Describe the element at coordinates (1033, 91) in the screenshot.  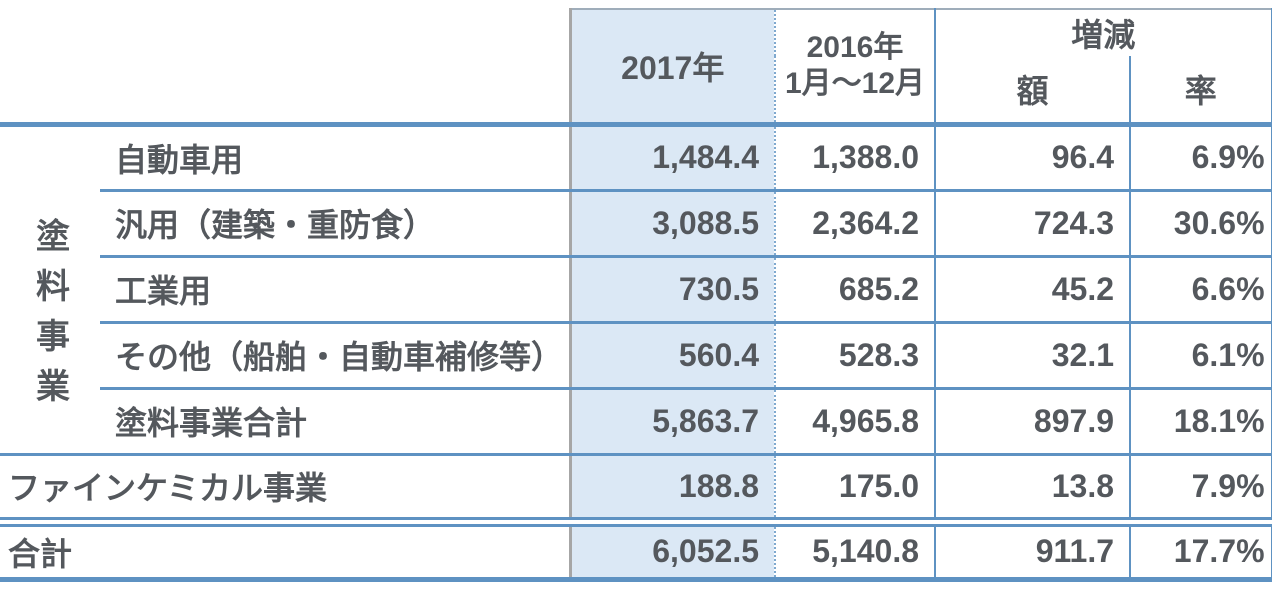
I see `header-cell-change-amount: 額` at that location.